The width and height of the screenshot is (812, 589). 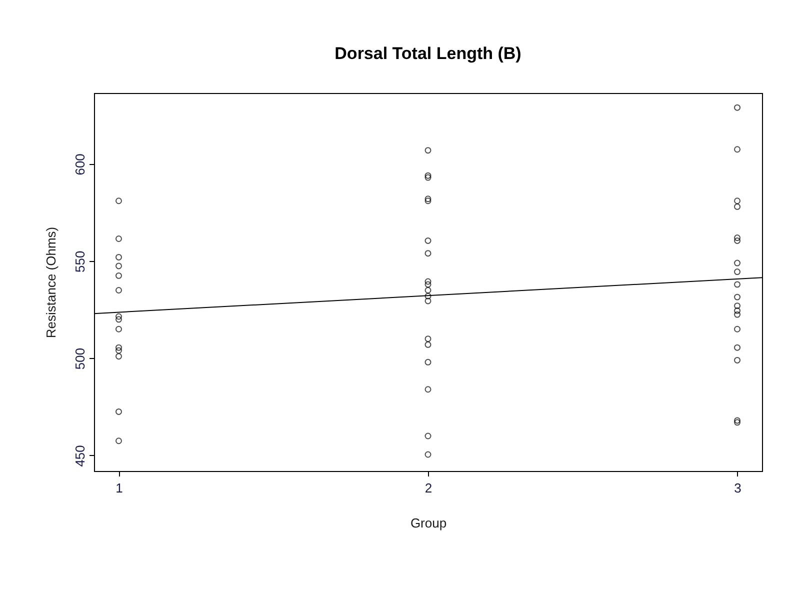 I want to click on x-tick-label: 2, so click(x=428, y=488).